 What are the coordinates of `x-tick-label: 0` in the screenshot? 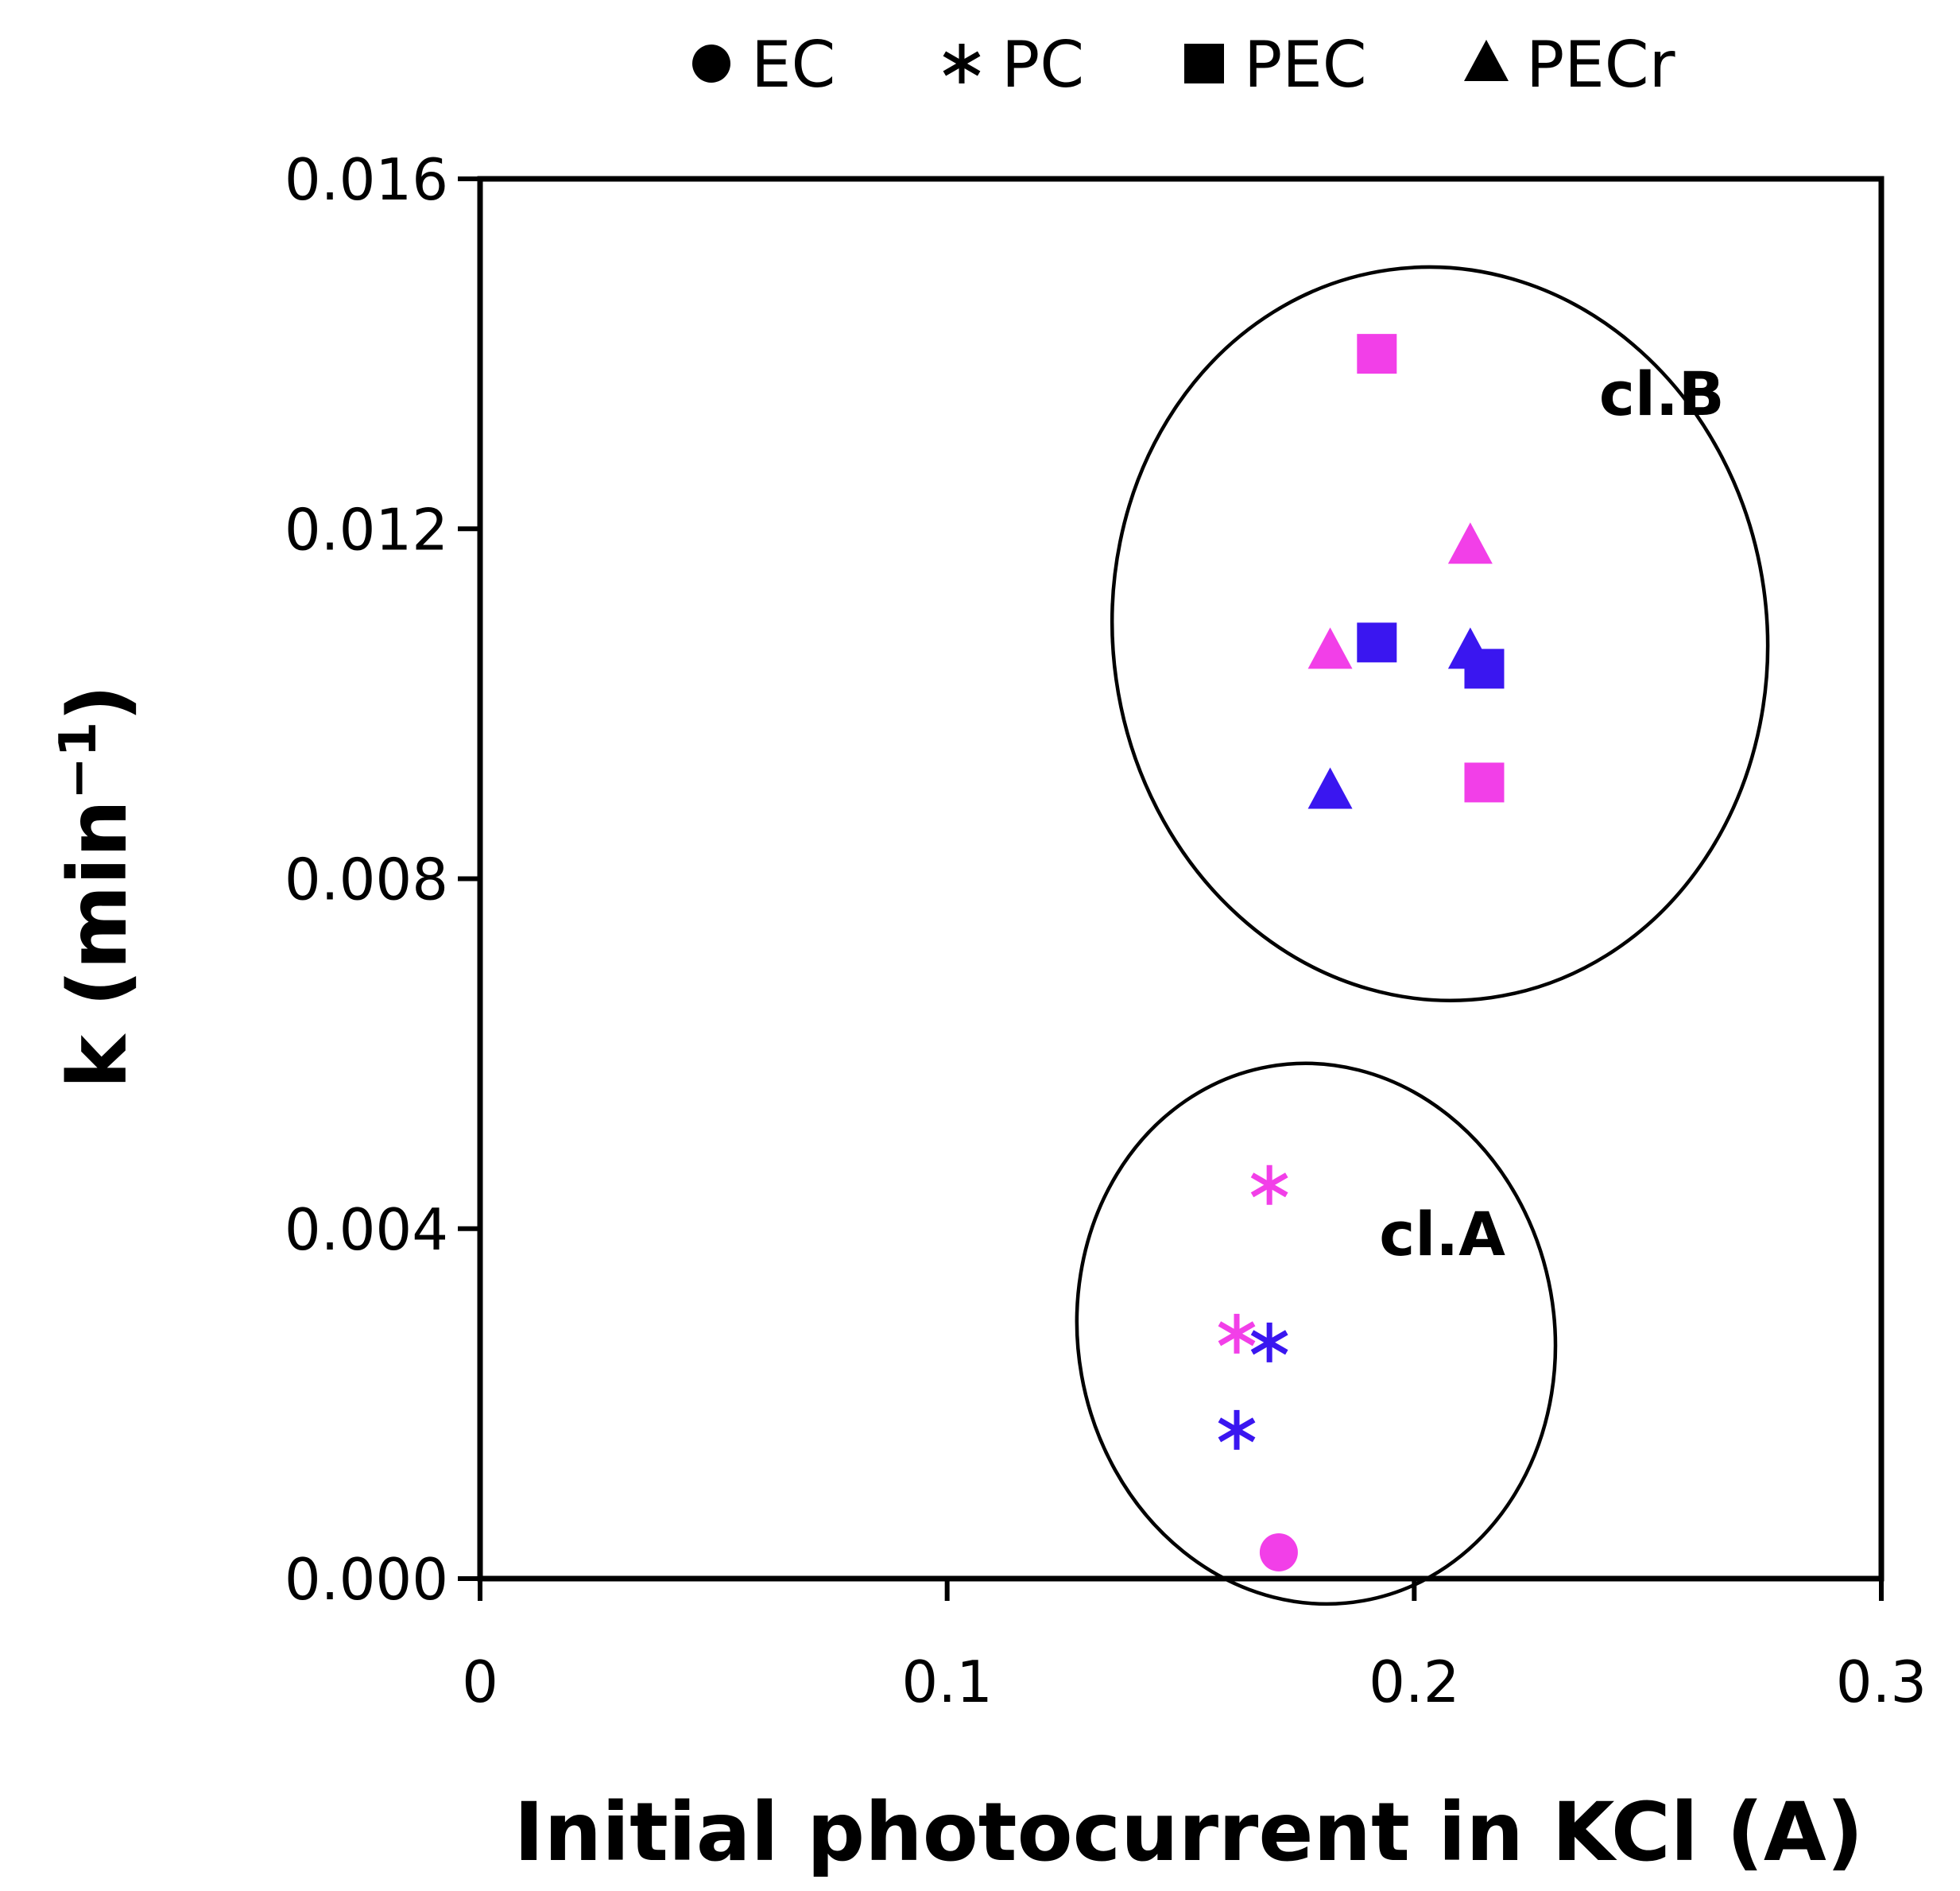 It's located at (480, 1682).